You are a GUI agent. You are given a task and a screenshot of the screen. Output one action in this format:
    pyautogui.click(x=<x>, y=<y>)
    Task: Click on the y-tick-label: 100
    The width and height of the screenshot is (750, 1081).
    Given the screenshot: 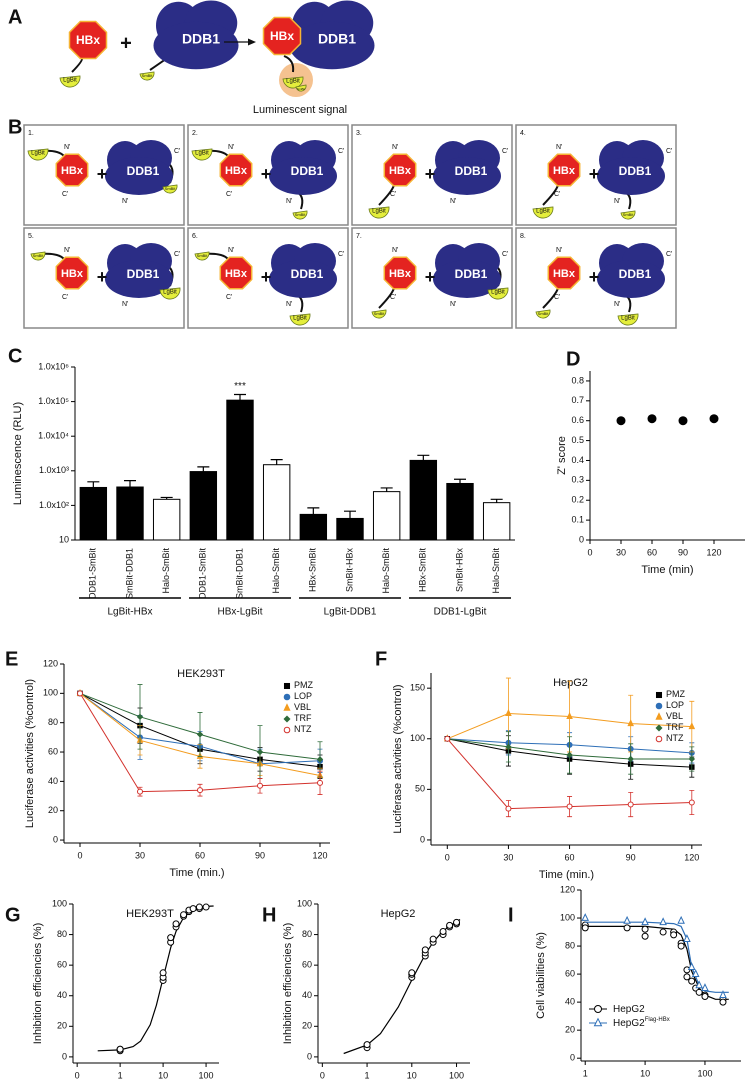 What is the action you would take?
    pyautogui.click(x=50, y=693)
    